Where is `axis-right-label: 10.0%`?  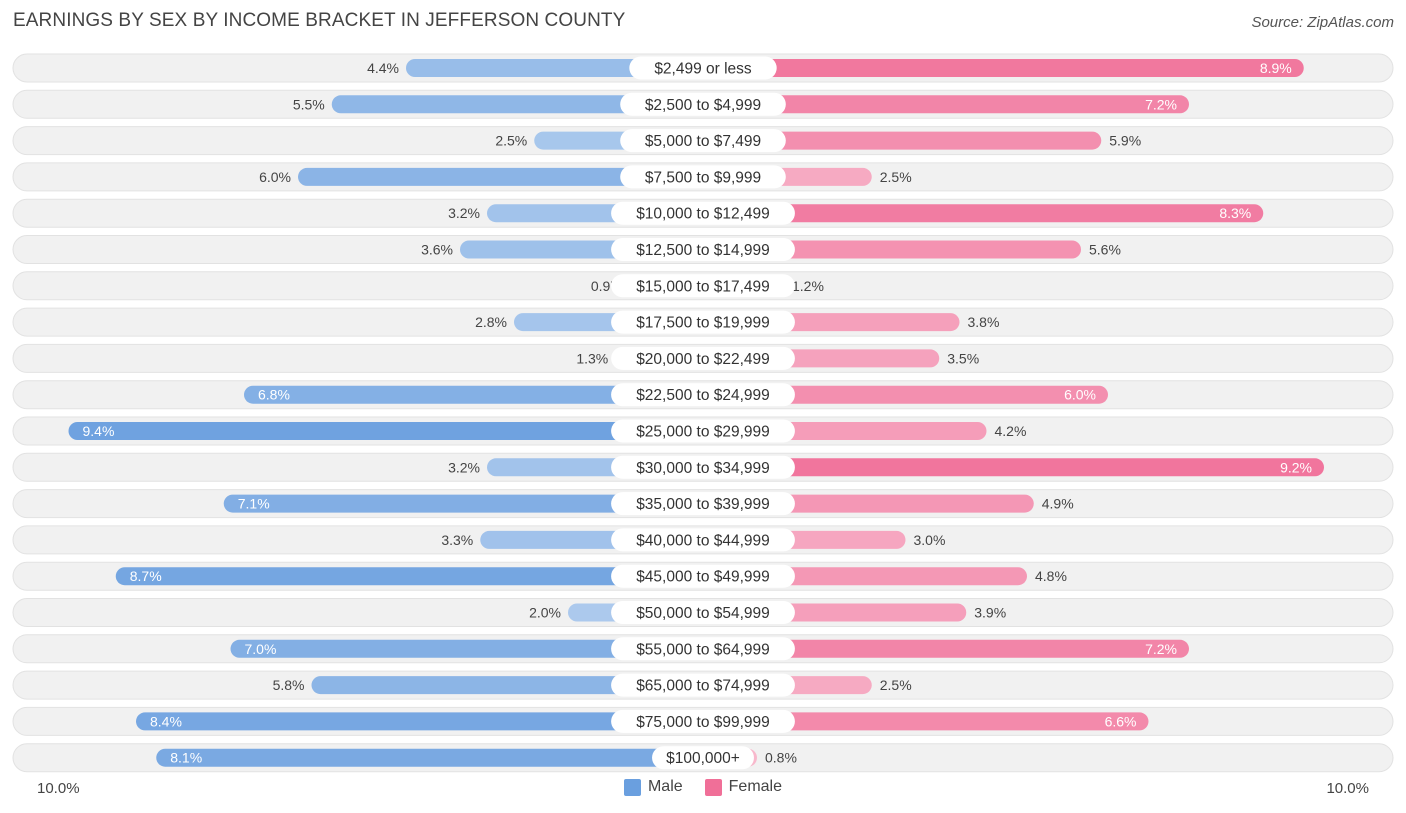 axis-right-label: 10.0% is located at coordinates (1347, 788).